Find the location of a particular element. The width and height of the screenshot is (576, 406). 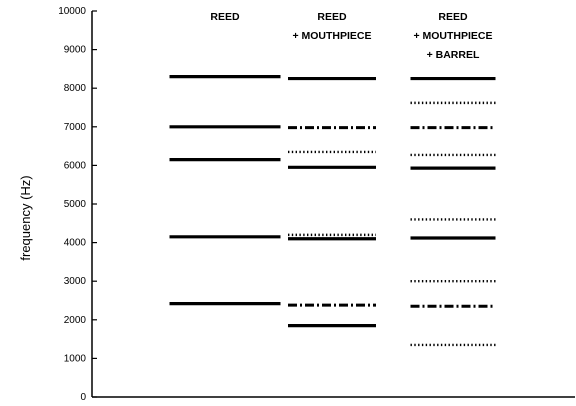

y-axis-title: frequency (Hz) is located at coordinates (25, 217).